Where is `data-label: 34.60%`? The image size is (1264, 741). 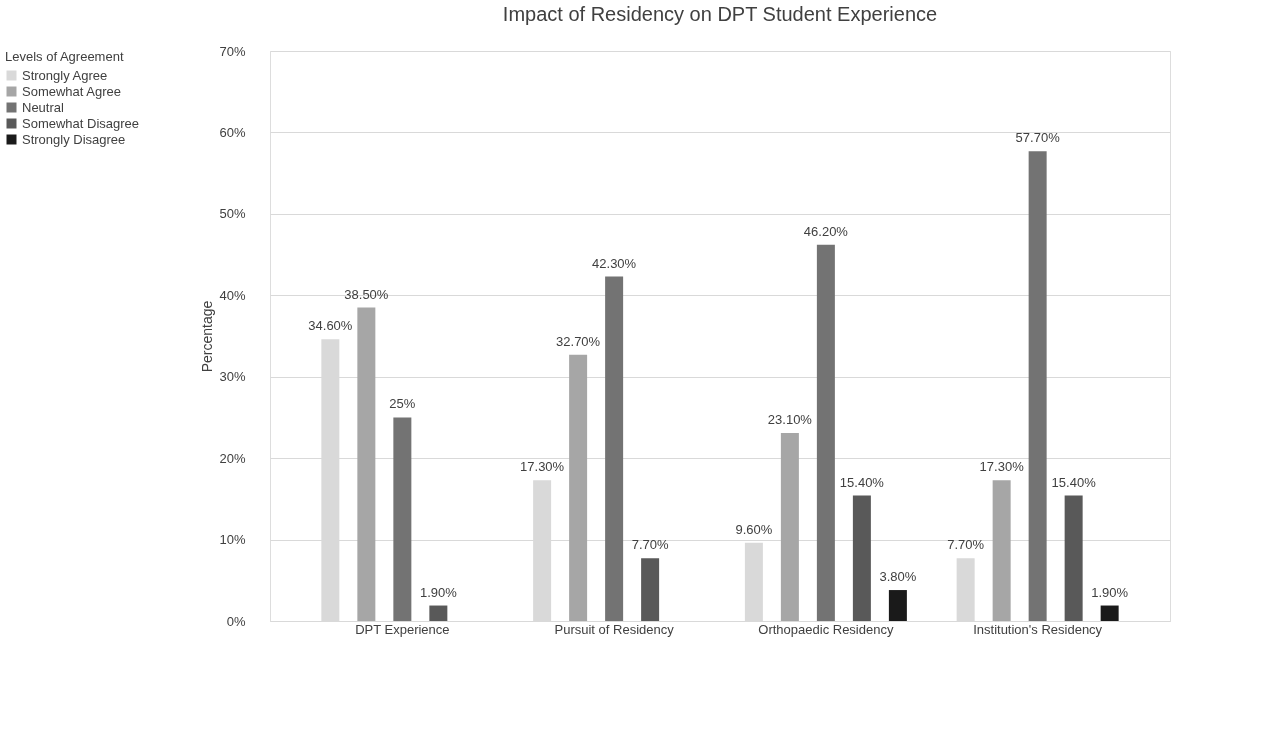 data-label: 34.60% is located at coordinates (330, 326).